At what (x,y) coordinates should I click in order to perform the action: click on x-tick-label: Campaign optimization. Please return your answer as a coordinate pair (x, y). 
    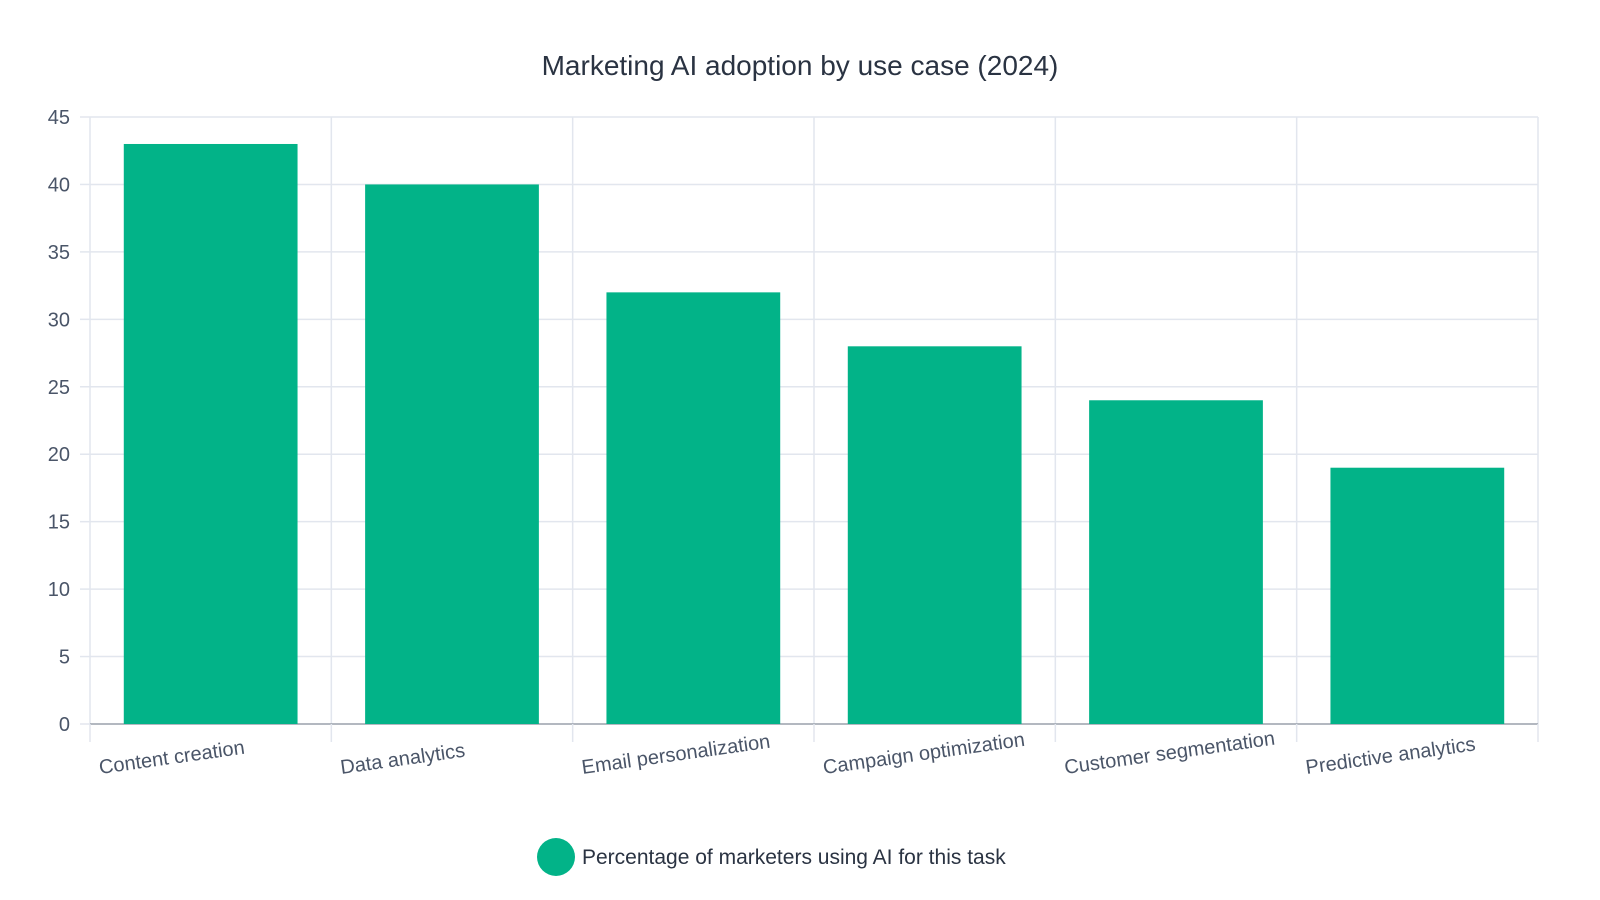
    Looking at the image, I should click on (924, 754).